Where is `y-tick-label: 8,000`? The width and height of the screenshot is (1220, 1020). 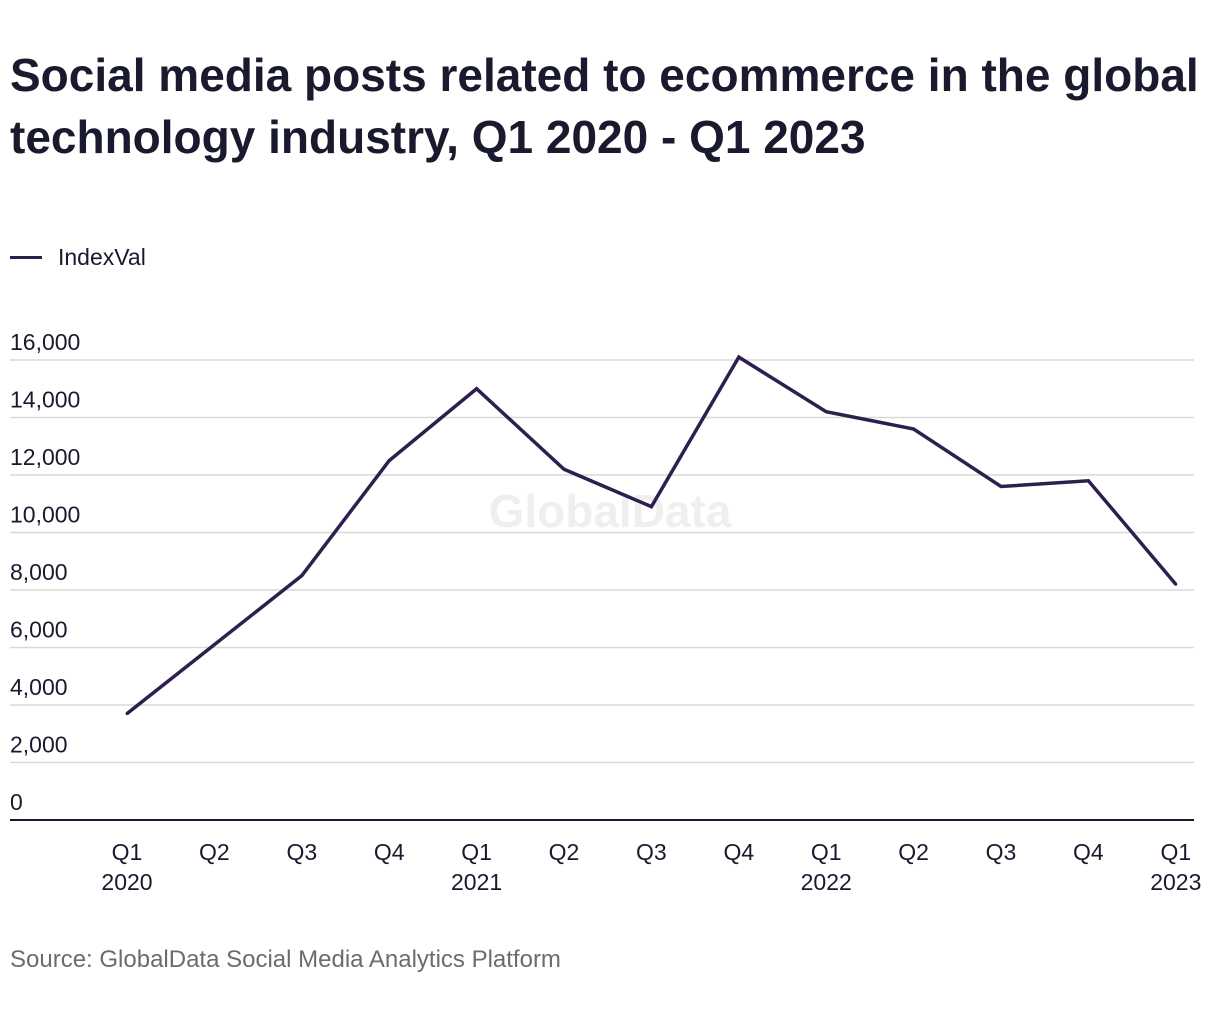 y-tick-label: 8,000 is located at coordinates (39, 572).